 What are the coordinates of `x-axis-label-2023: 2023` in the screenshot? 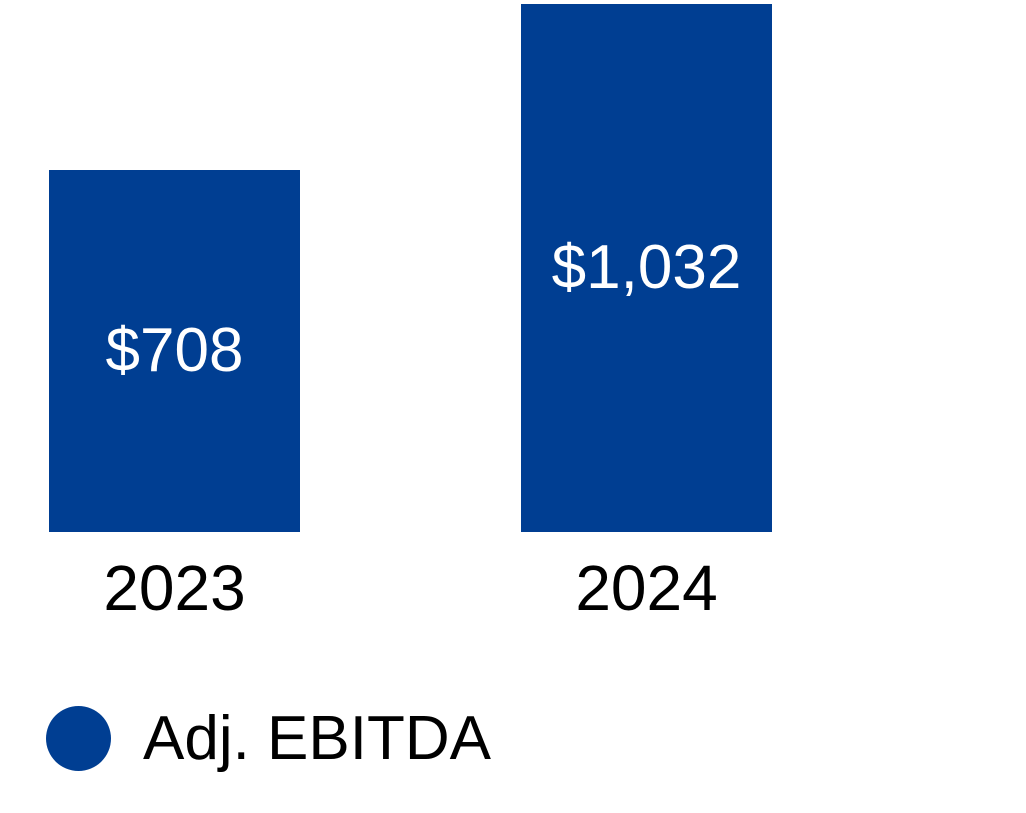 It's located at (174, 588).